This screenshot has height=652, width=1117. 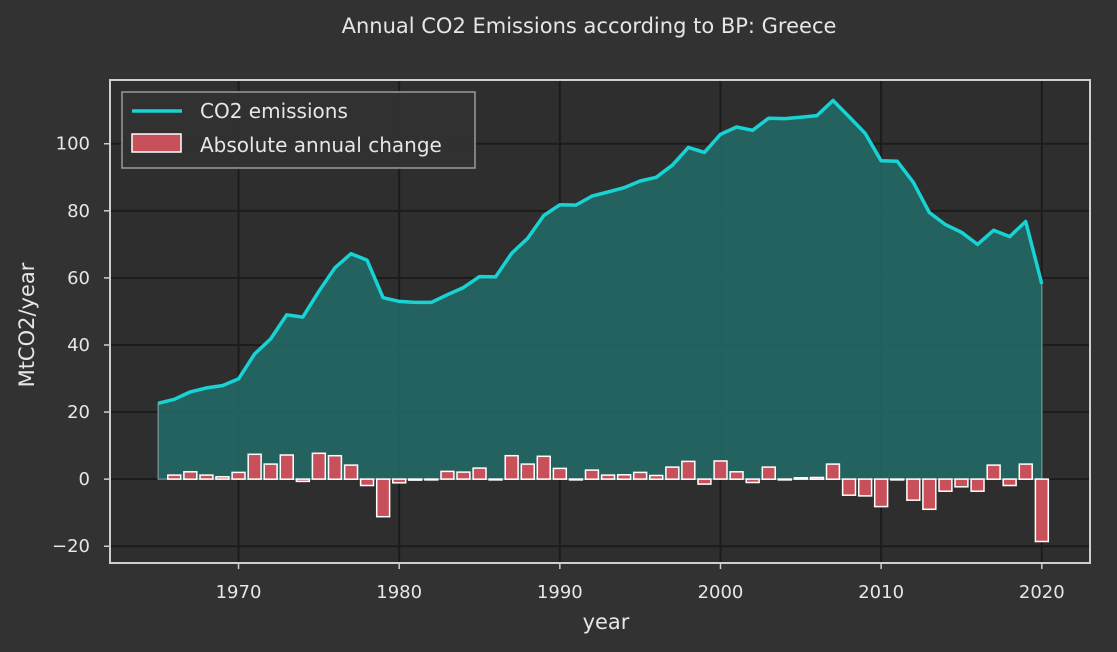 What do you see at coordinates (78, 345) in the screenshot?
I see `y-tick-label: 40` at bounding box center [78, 345].